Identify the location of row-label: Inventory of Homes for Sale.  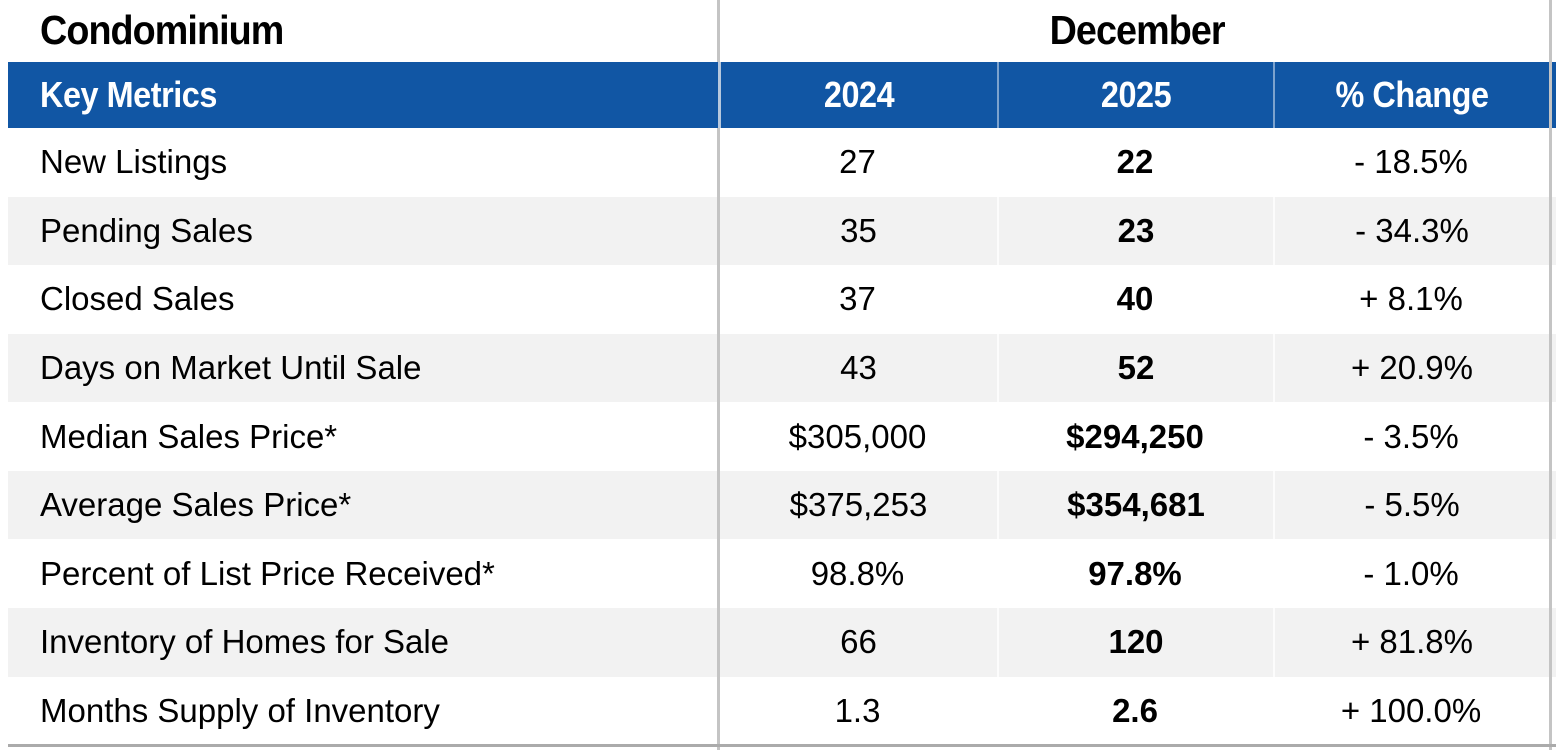
(245, 642).